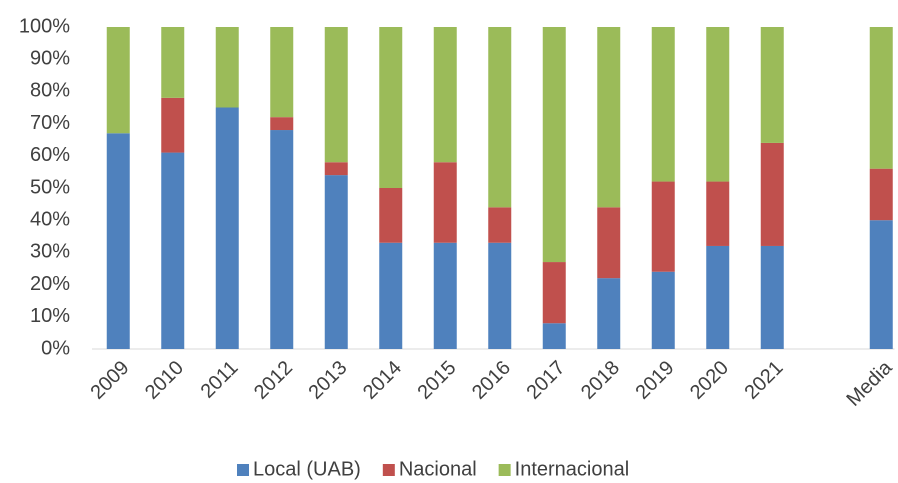  Describe the element at coordinates (55, 348) in the screenshot. I see `y-tick-label: 0%` at that location.